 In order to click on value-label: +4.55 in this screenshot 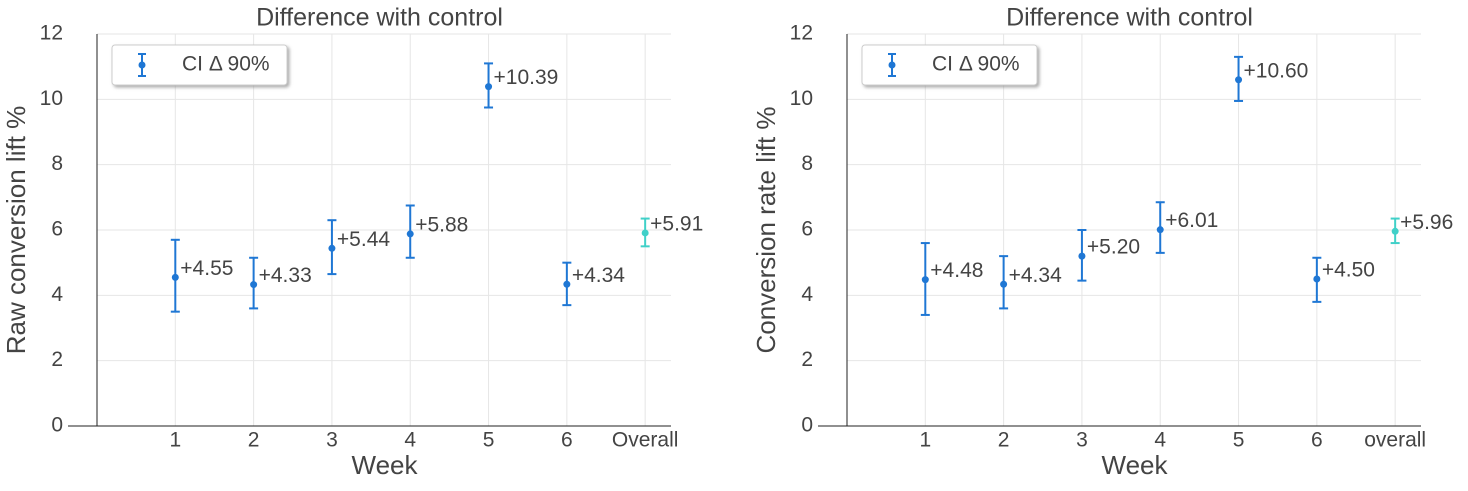, I will do `click(206, 268)`.